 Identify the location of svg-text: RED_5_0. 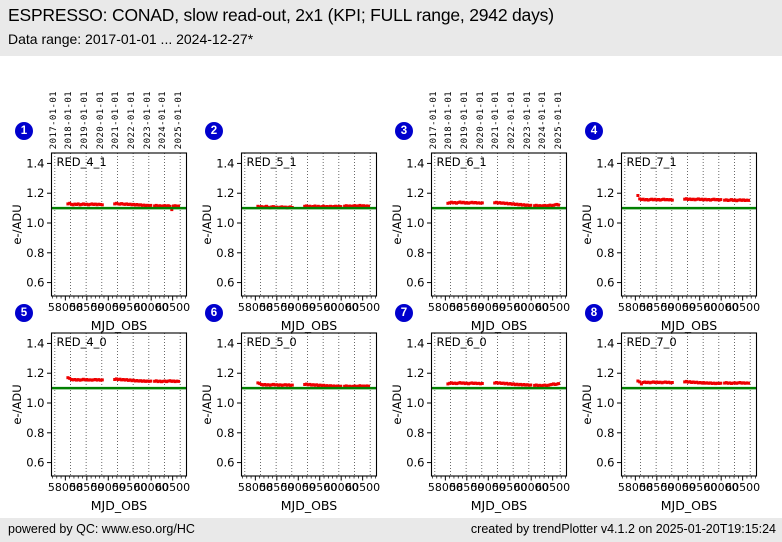
(272, 342).